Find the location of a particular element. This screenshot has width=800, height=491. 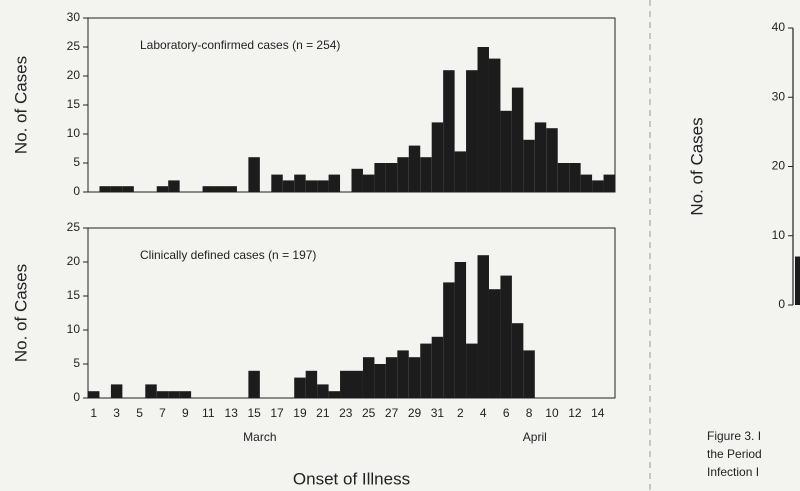

x-tick-label: 31 is located at coordinates (438, 413).